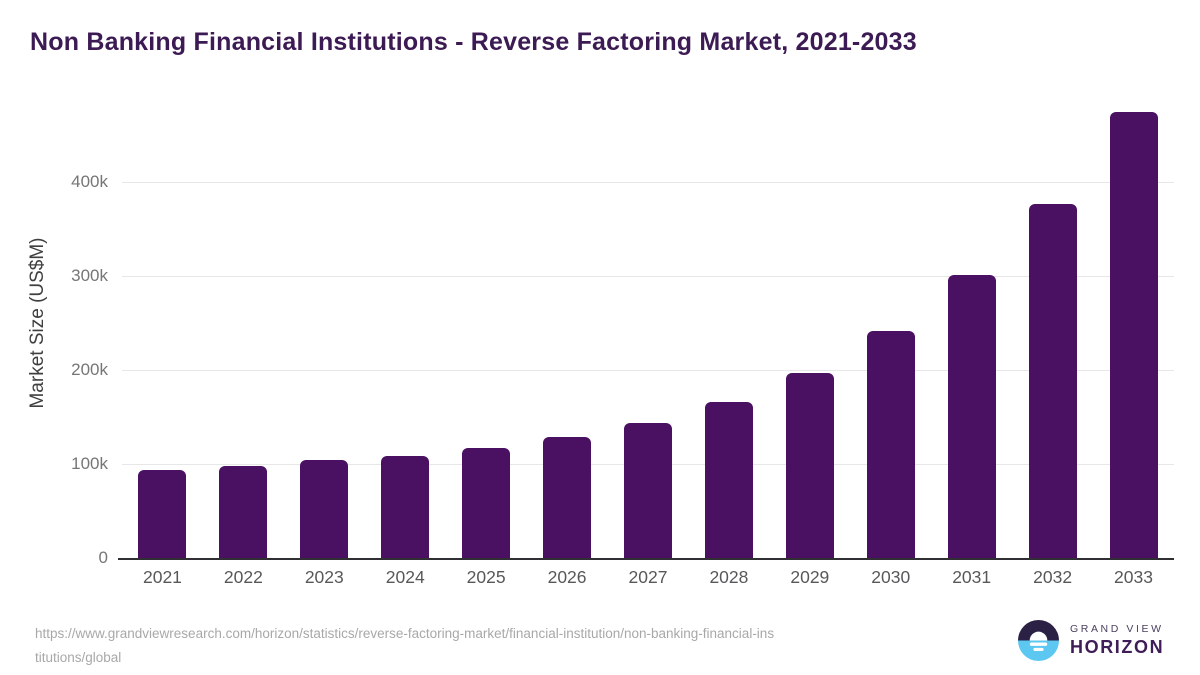 This screenshot has height=675, width=1200. Describe the element at coordinates (243, 511) in the screenshot. I see `bar-2022` at that location.